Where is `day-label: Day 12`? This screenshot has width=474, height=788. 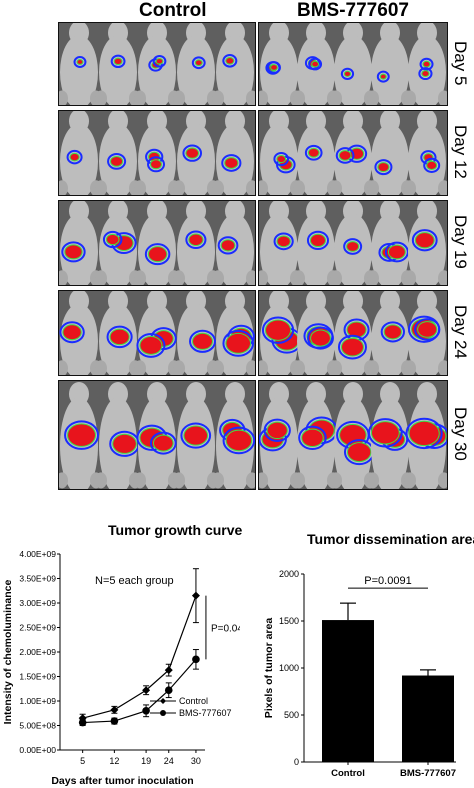 day-label: Day 12 is located at coordinates (460, 152).